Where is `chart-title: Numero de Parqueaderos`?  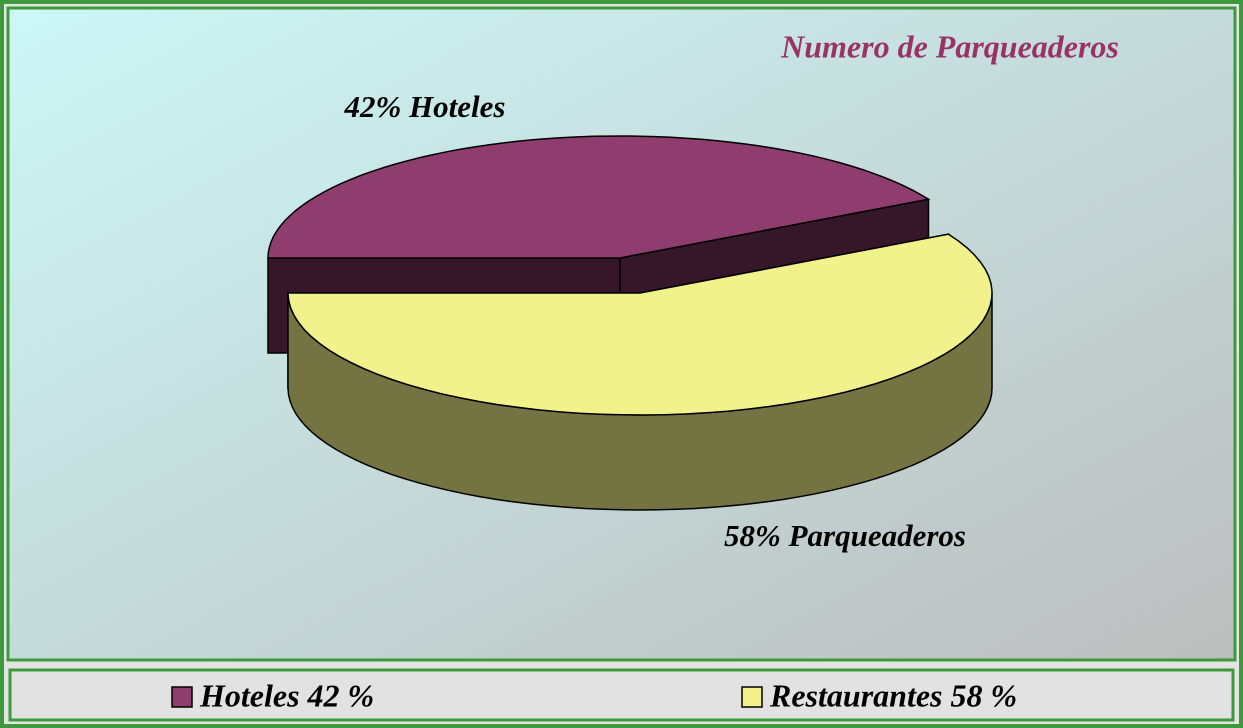
chart-title: Numero de Parqueaderos is located at coordinates (949, 46).